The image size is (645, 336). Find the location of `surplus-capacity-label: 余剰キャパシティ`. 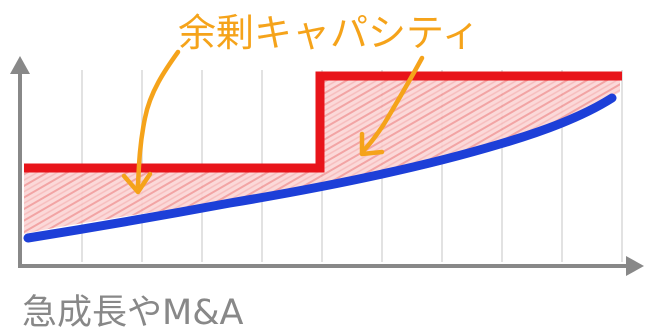

surplus-capacity-label: 余剰キャパシティ is located at coordinates (329, 33).